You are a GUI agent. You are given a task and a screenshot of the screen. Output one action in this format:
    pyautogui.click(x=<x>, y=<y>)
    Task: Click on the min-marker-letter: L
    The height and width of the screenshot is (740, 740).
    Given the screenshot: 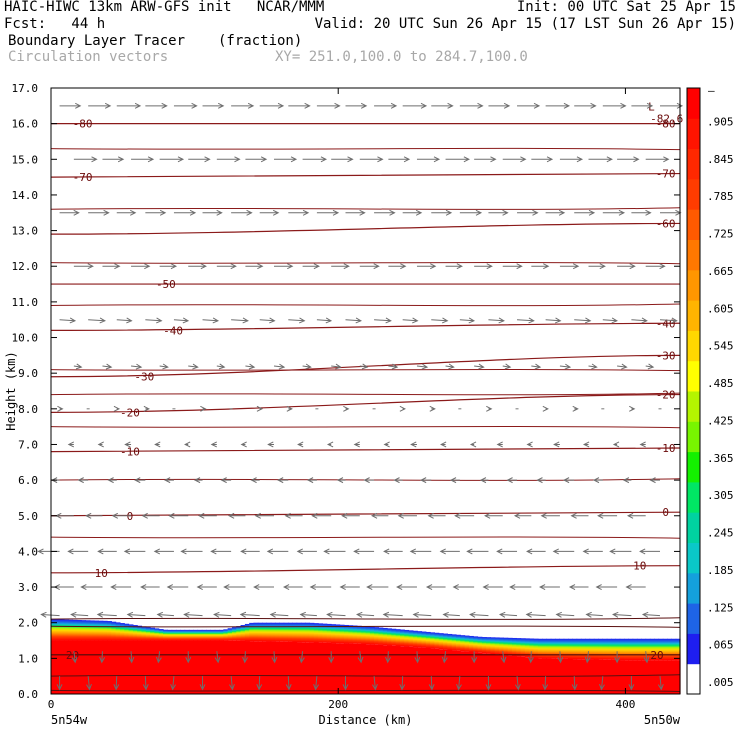 What is the action you would take?
    pyautogui.click(x=651, y=107)
    